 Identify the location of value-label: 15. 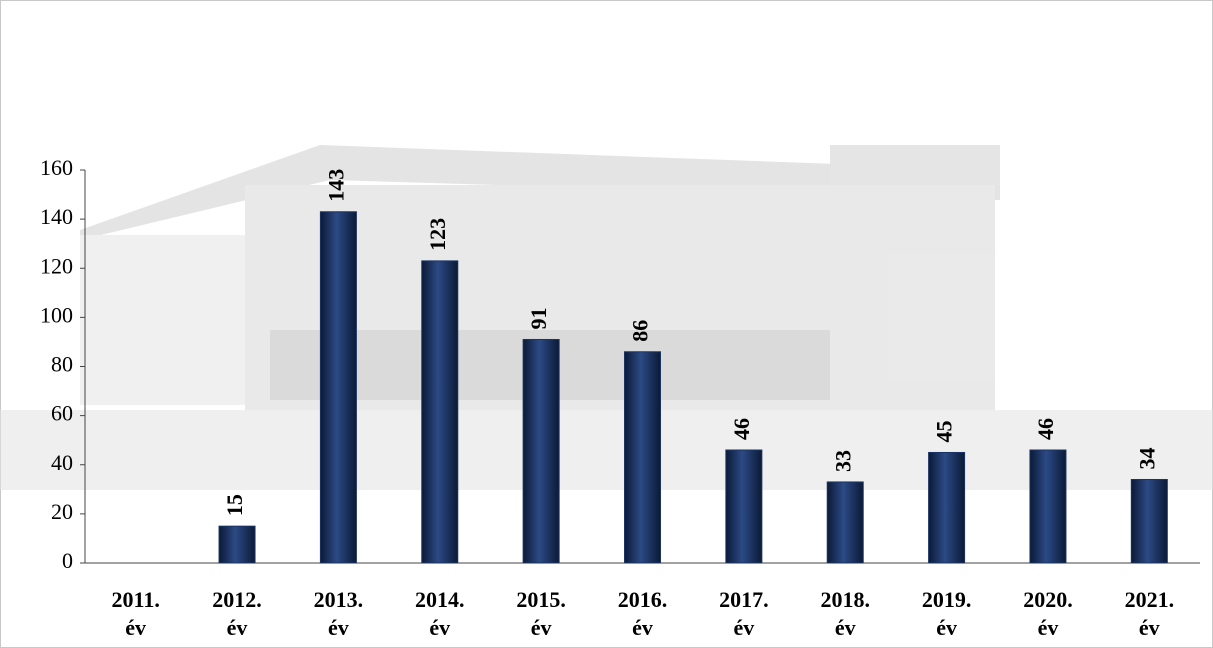
(234, 505).